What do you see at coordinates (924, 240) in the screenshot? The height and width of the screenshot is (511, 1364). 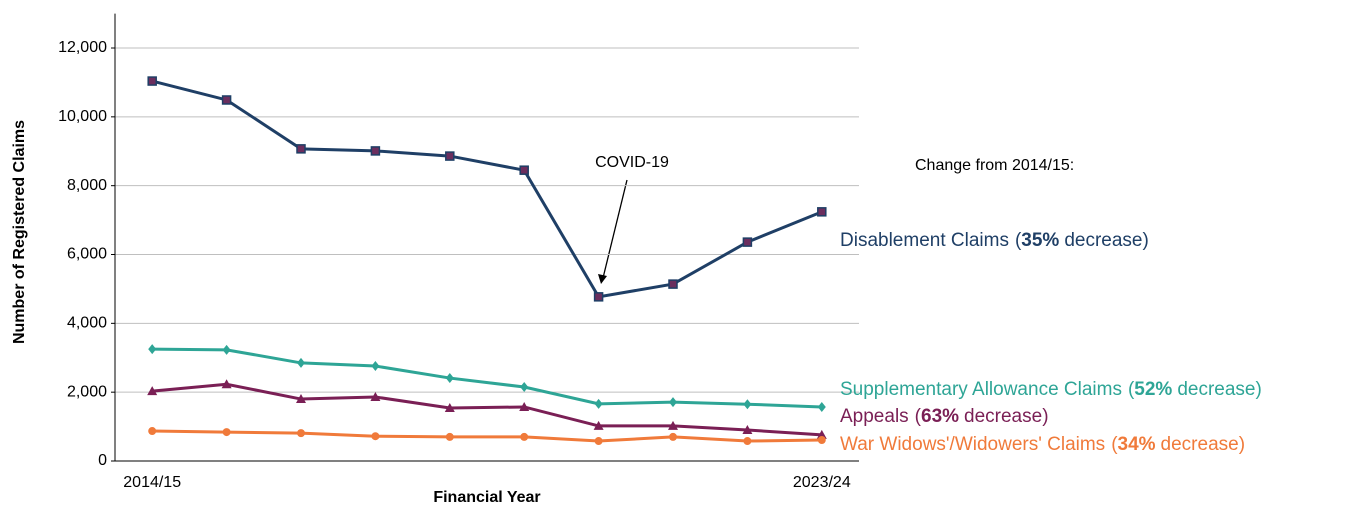 I see `label-part: Disablement Claims` at bounding box center [924, 240].